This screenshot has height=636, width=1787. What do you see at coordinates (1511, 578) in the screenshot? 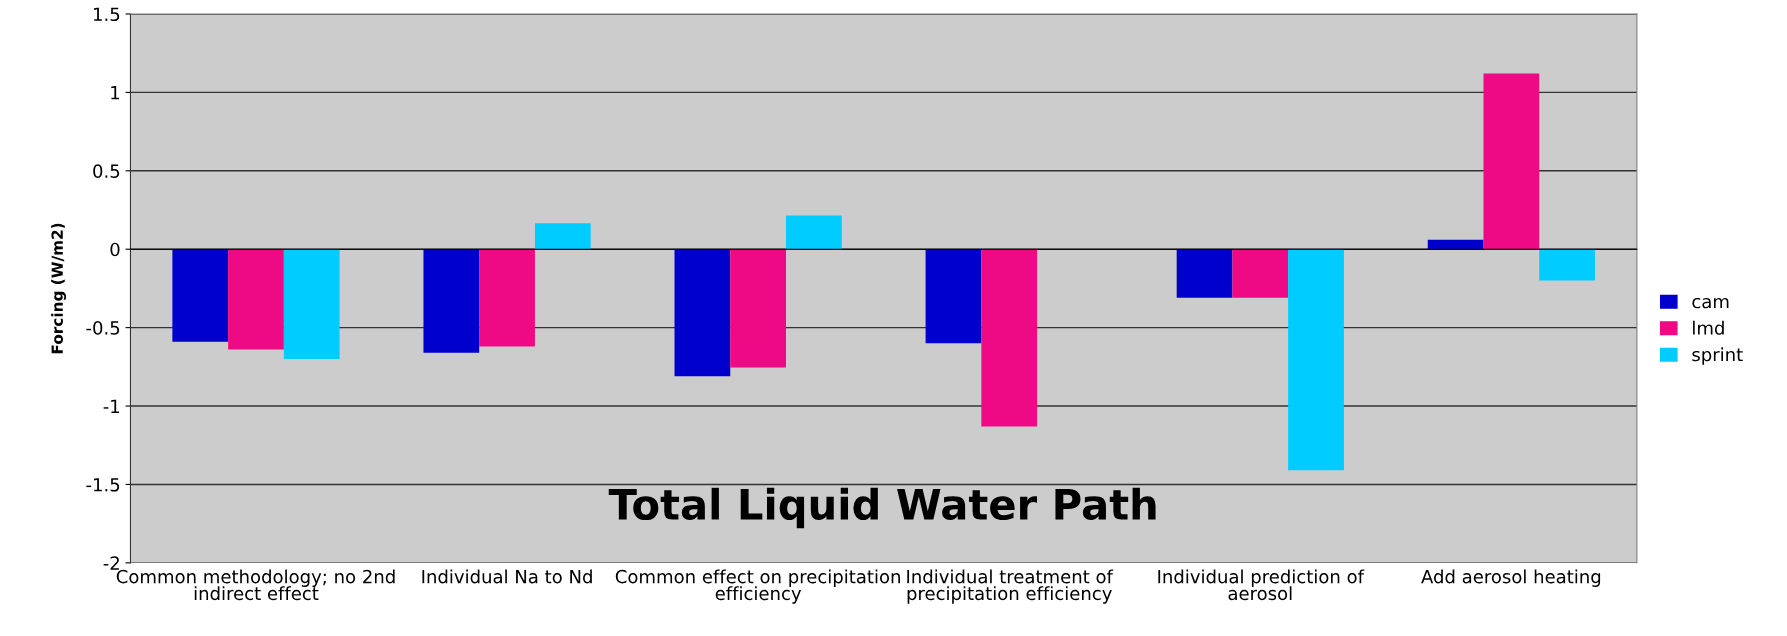
I see `x-tick-label: Add aerosol heating` at bounding box center [1511, 578].